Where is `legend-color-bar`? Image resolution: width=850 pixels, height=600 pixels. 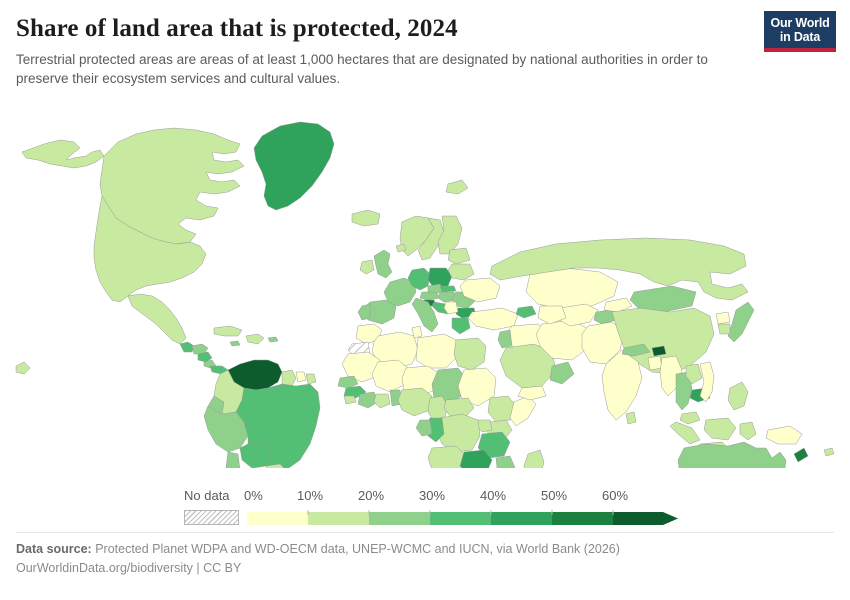 legend-color-bar is located at coordinates (425, 518).